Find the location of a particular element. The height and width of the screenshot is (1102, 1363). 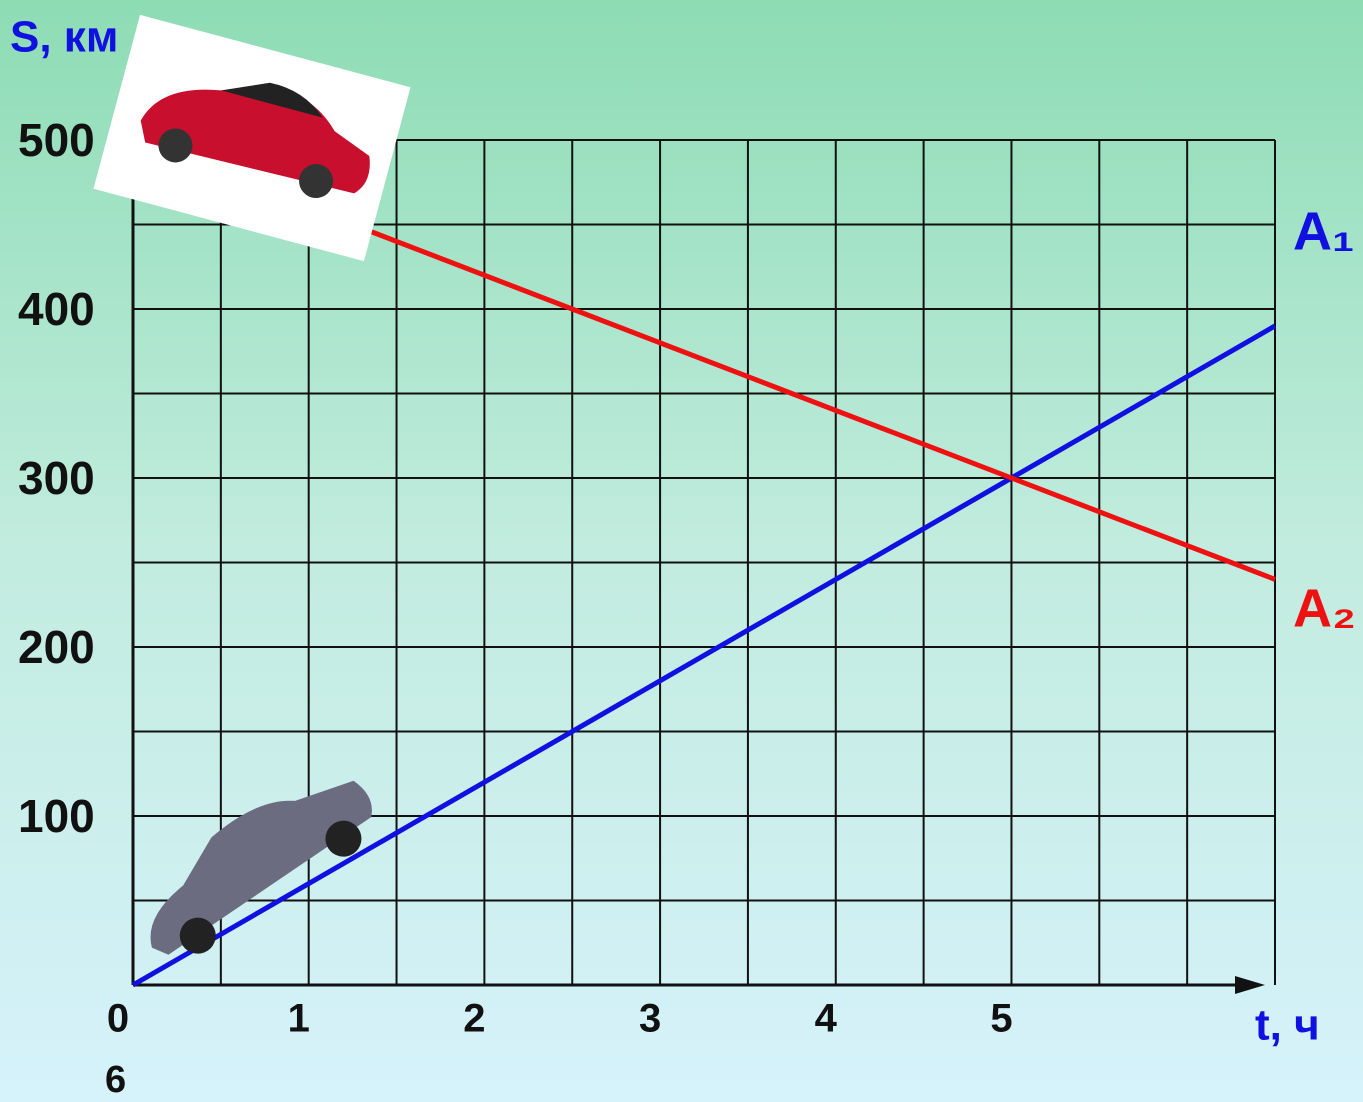

x-tick-label: 2 is located at coordinates (474, 1019).